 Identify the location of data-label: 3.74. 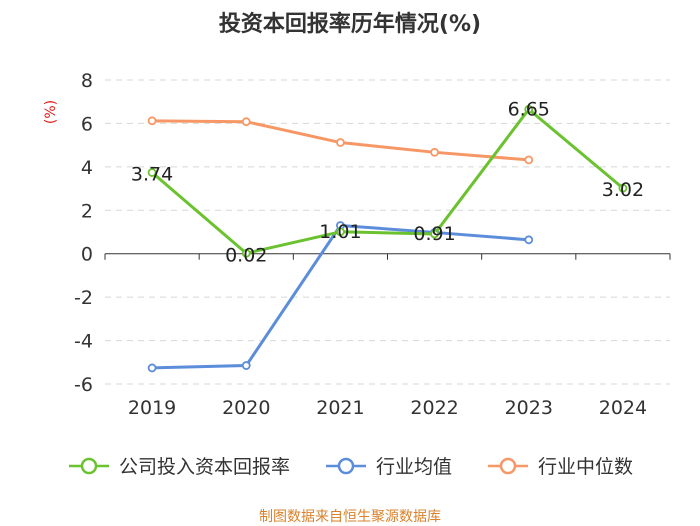
(152, 175).